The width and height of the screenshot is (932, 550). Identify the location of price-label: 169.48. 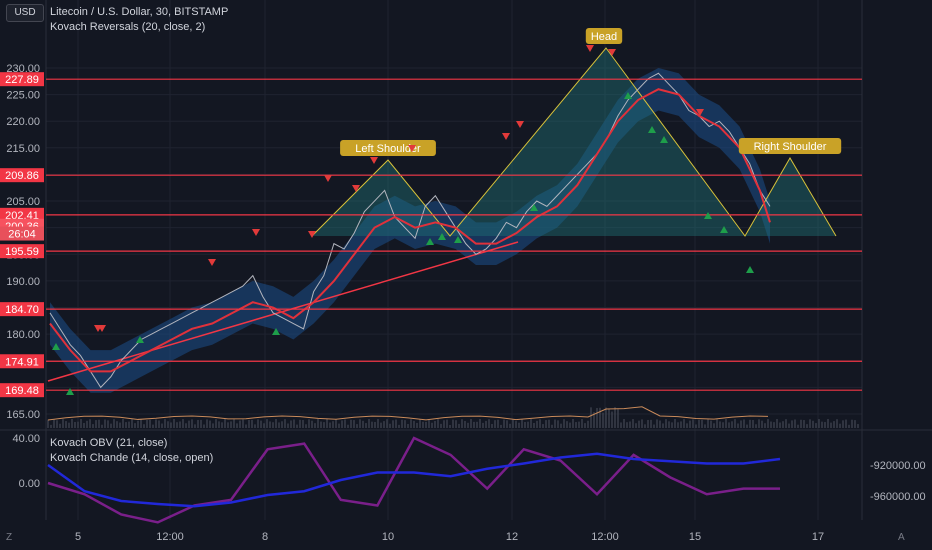
(22, 391).